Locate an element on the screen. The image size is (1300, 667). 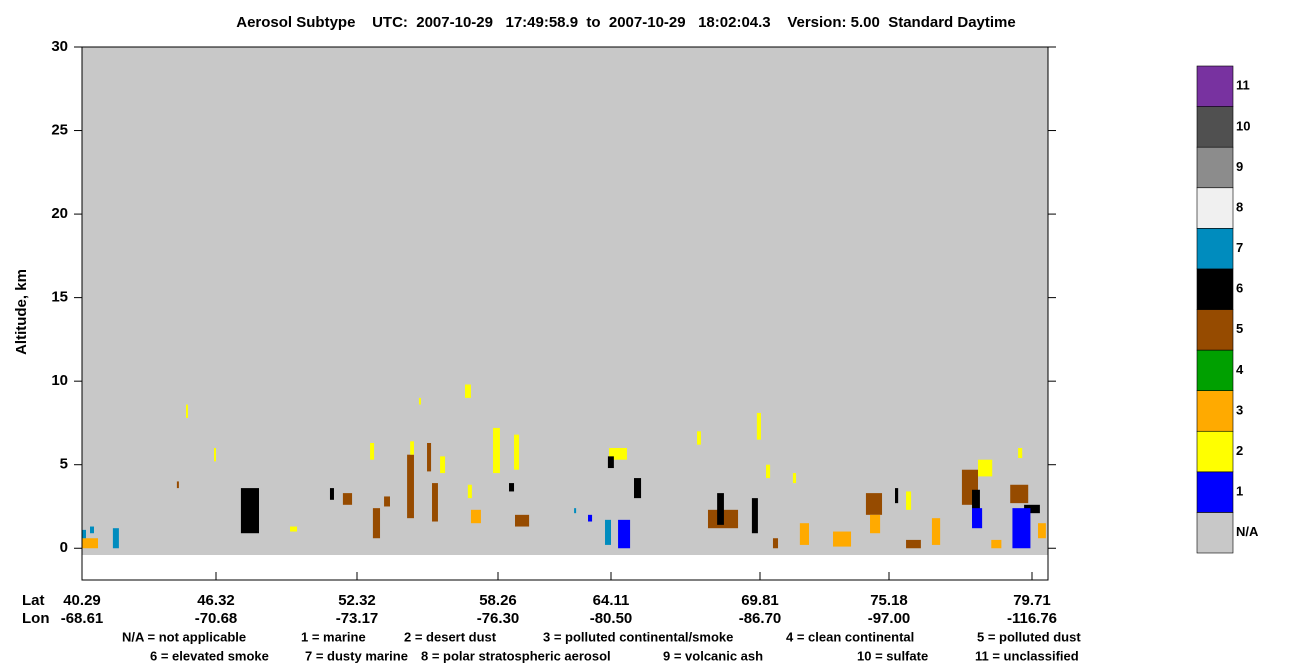
colorbar-label: 1 is located at coordinates (1239, 491).